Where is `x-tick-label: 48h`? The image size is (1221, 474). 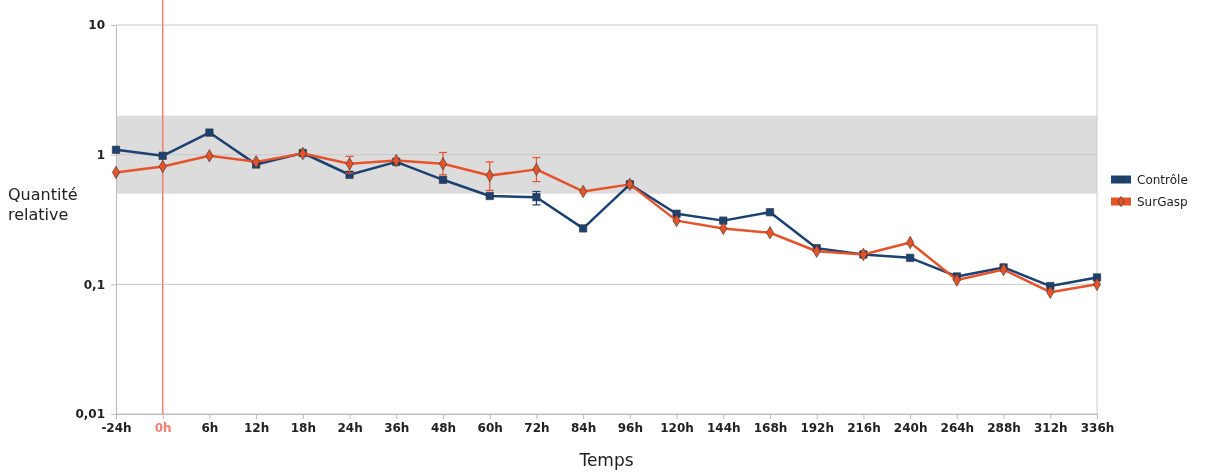
x-tick-label: 48h is located at coordinates (443, 427).